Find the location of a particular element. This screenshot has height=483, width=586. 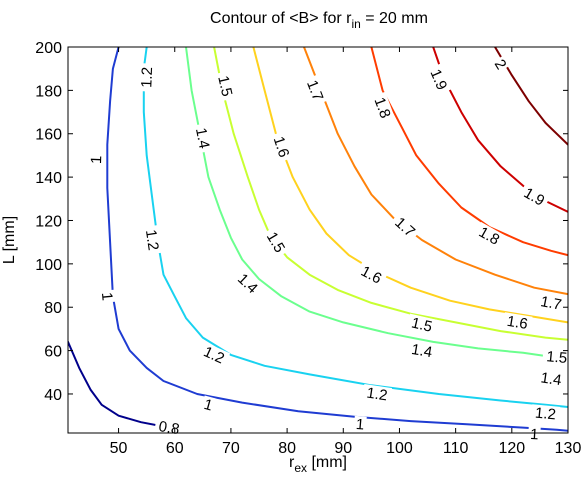

y-tick-label: 160 is located at coordinates (48, 135).